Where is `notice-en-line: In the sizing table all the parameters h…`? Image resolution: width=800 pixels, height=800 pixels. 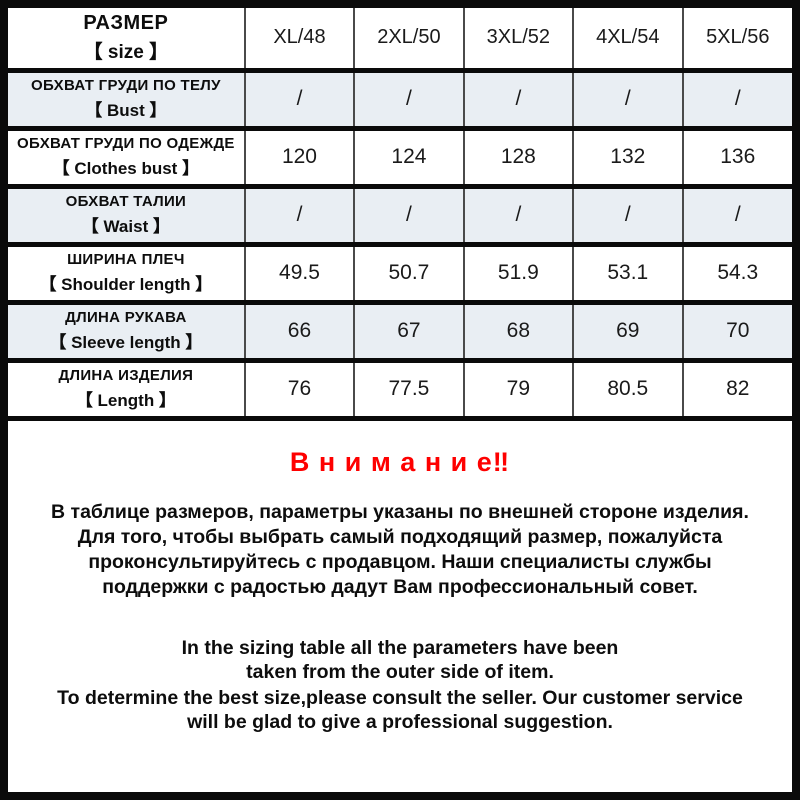
notice-en-line: In the sizing table all the parameters h… is located at coordinates (400, 647).